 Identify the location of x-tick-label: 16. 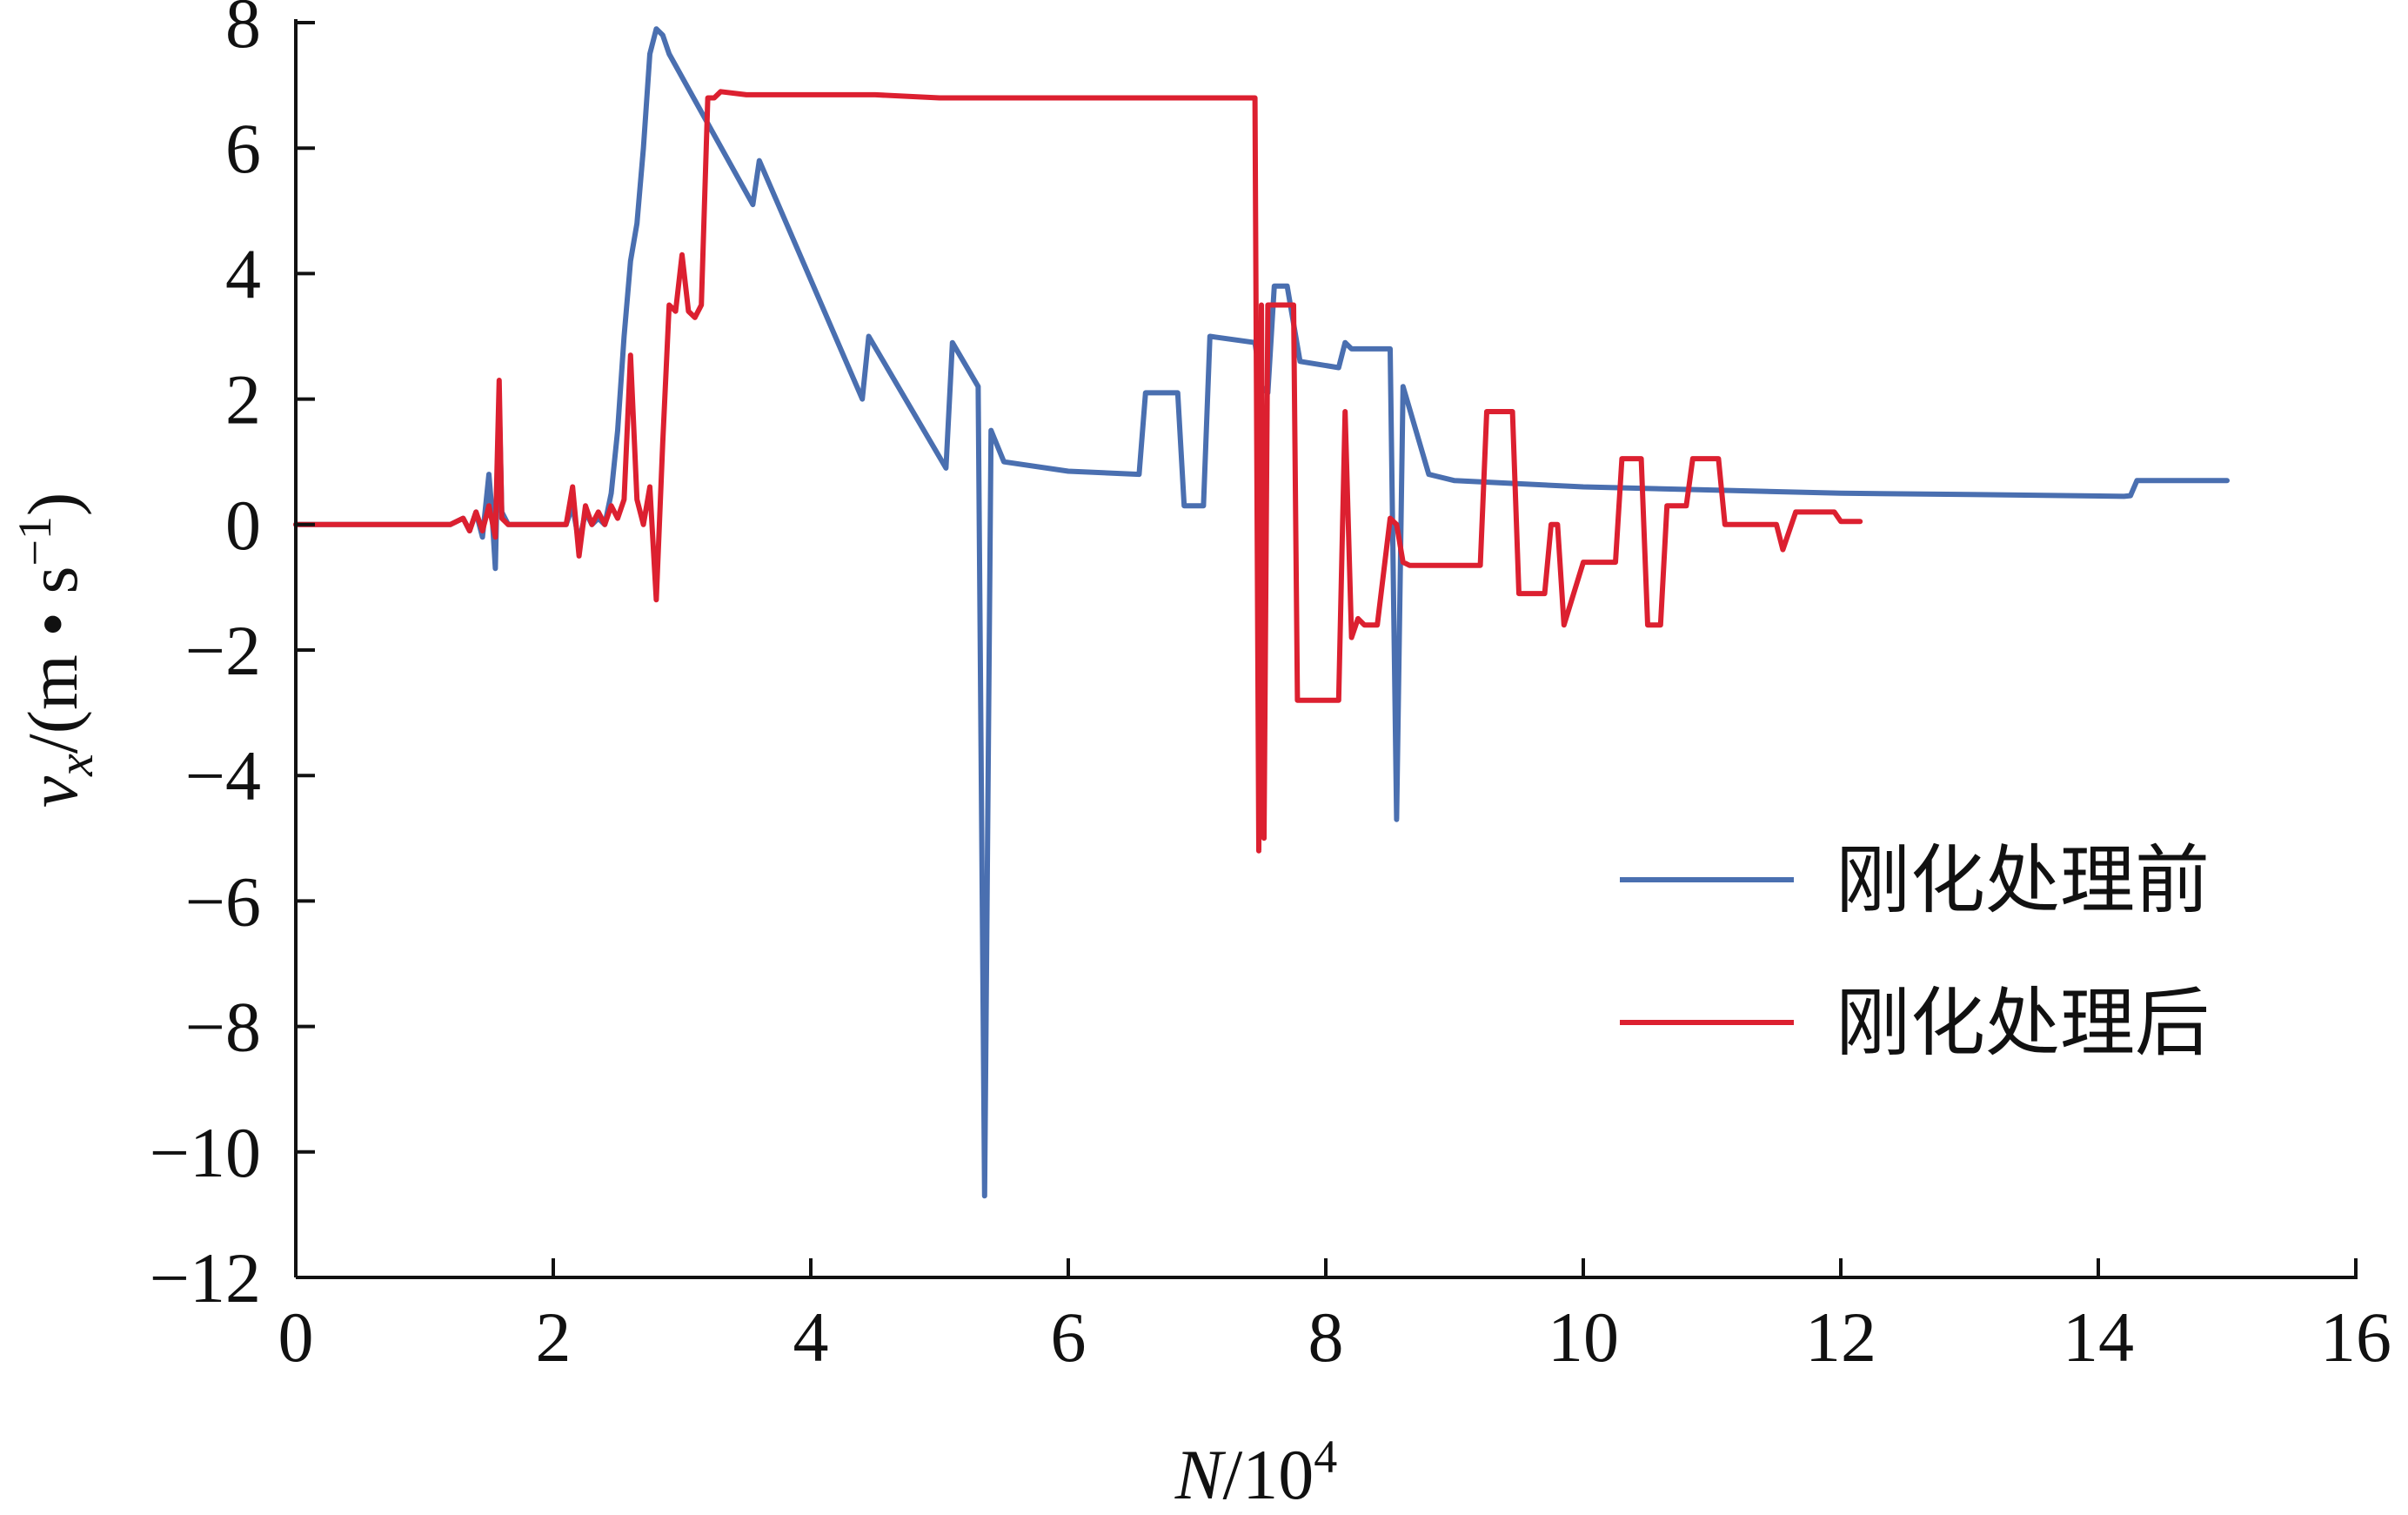
(2355, 1337).